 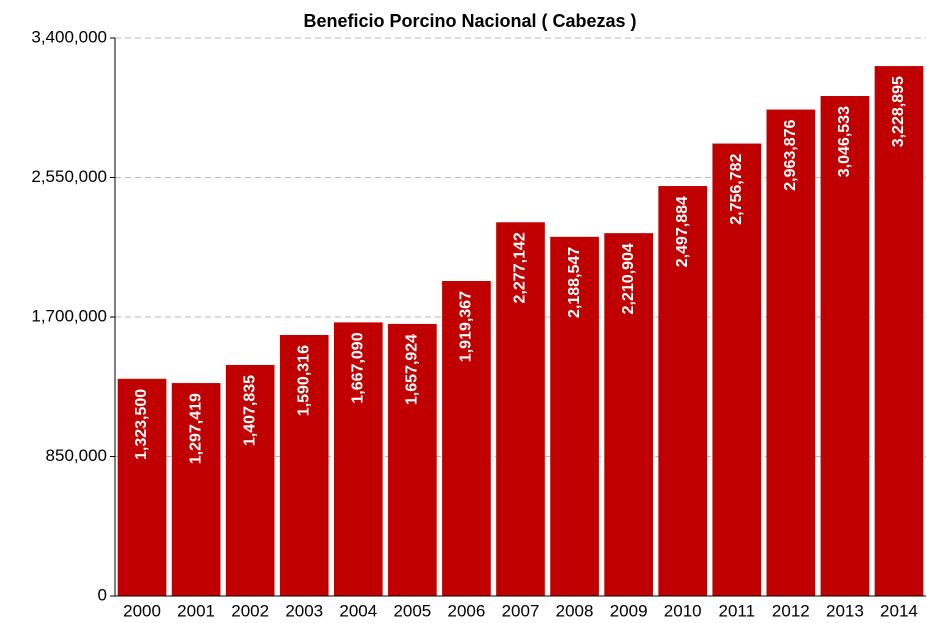 I want to click on x-tick-label: 2000, so click(x=142, y=610).